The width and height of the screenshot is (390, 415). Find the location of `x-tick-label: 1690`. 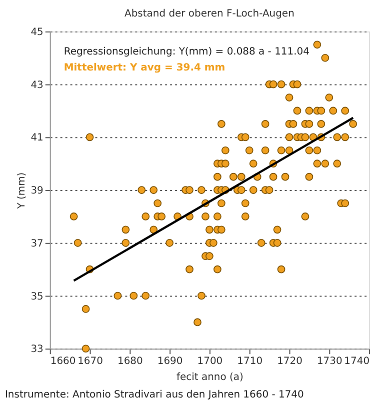

x-tick-label: 1690 is located at coordinates (170, 362).